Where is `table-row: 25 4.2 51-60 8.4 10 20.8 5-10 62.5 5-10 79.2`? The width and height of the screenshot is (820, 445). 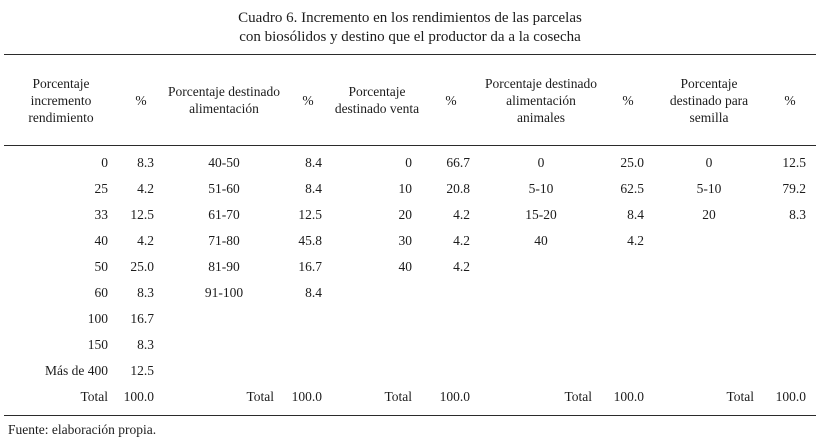
table-row: 25 4.2 51-60 8.4 10 20.8 5-10 62.5 5-10 79.2 is located at coordinates (410, 189).